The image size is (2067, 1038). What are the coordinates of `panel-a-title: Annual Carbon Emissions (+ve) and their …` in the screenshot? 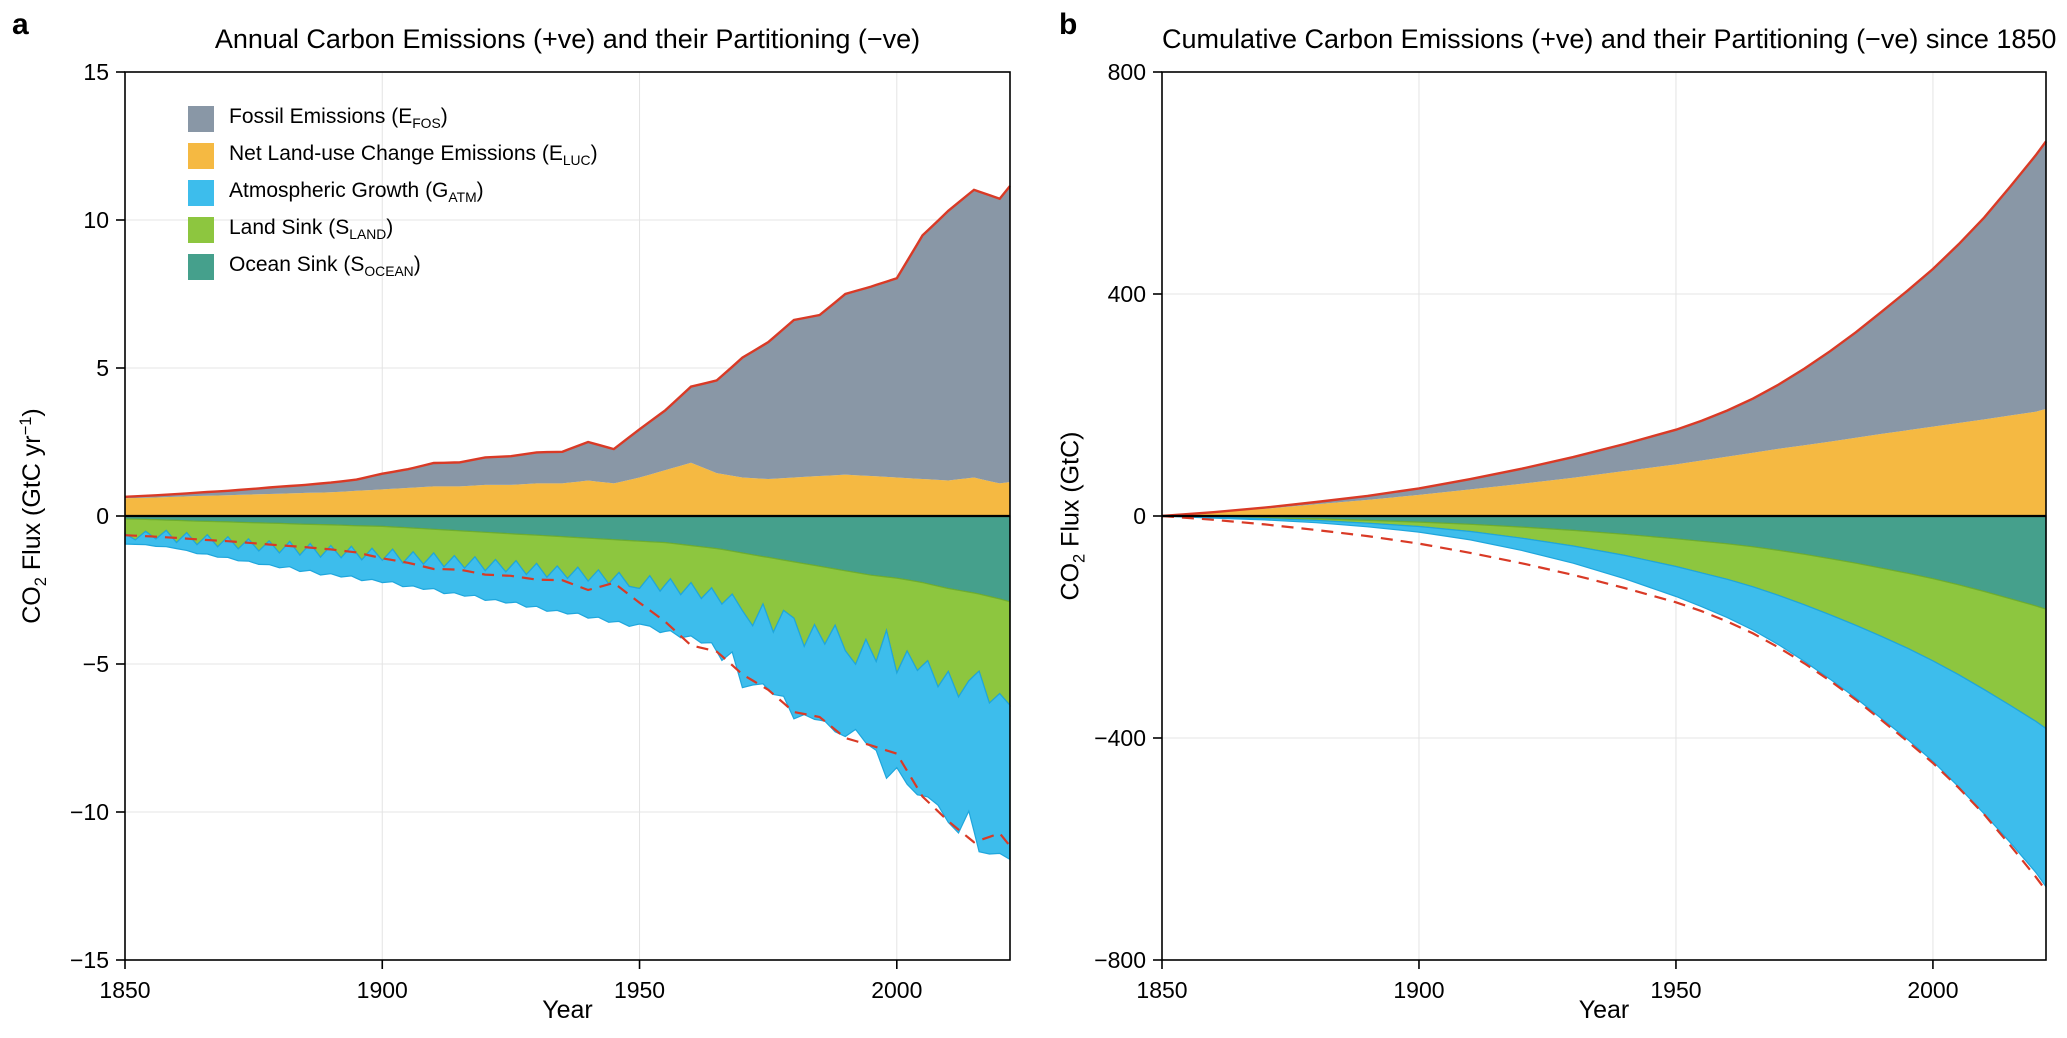 It's located at (567, 39).